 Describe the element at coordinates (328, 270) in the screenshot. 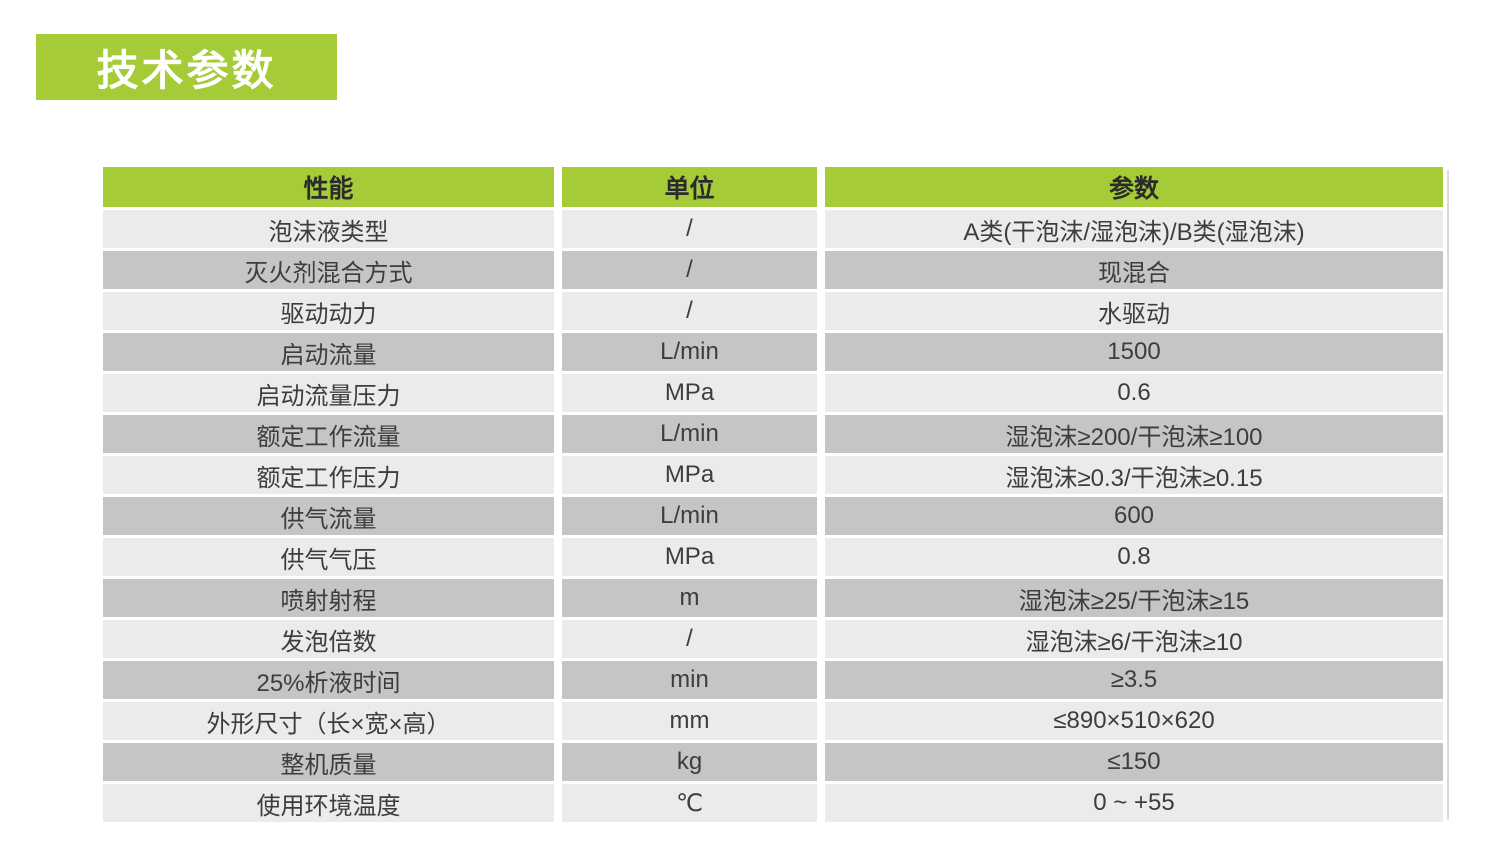

I see `row-name-cell: 灭火剂混合方式` at that location.